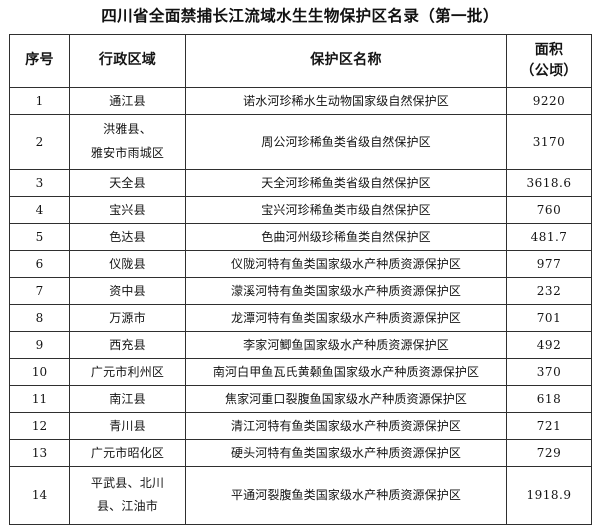  What do you see at coordinates (346, 425) in the screenshot?
I see `cell-protected-area-name: 清江河特有鱼类国家级水产种质资源保护区` at bounding box center [346, 425].